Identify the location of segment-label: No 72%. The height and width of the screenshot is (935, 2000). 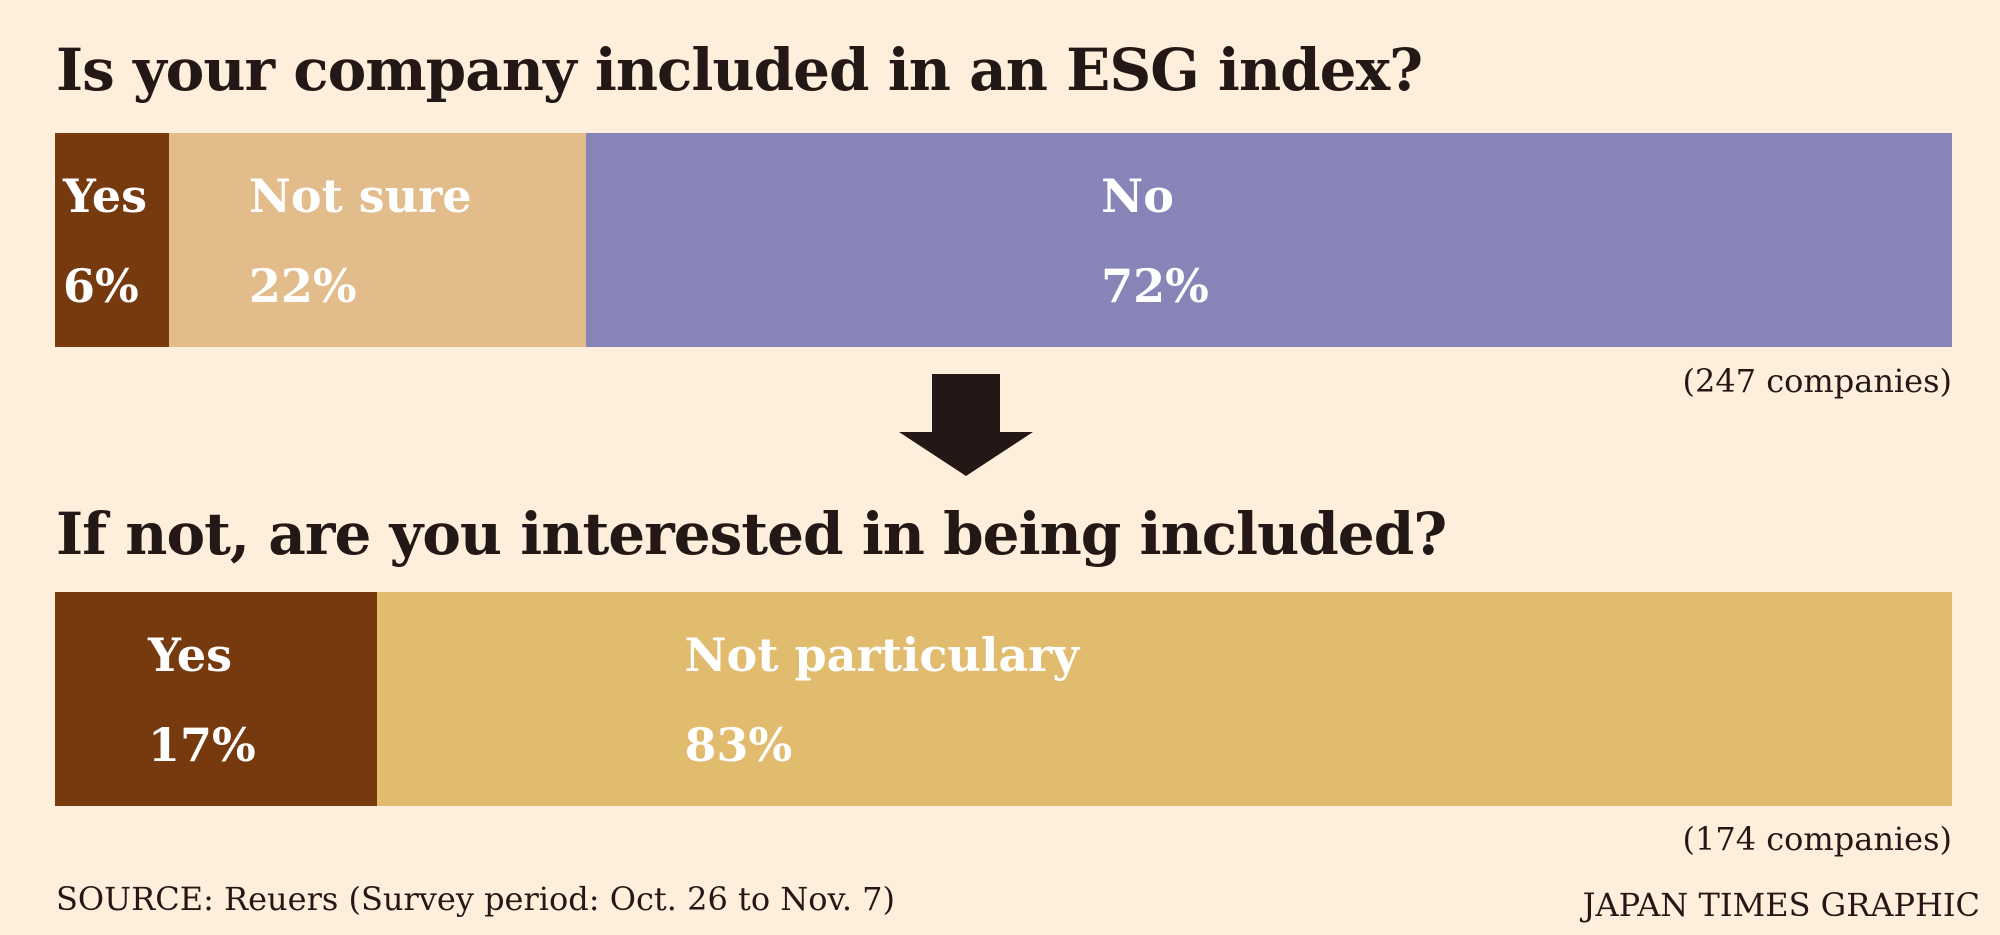
(1155, 241).